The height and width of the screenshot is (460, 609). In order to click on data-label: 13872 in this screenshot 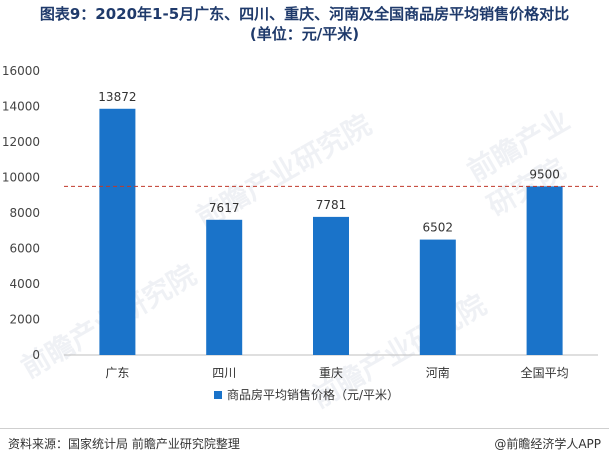, I will do `click(117, 97)`.